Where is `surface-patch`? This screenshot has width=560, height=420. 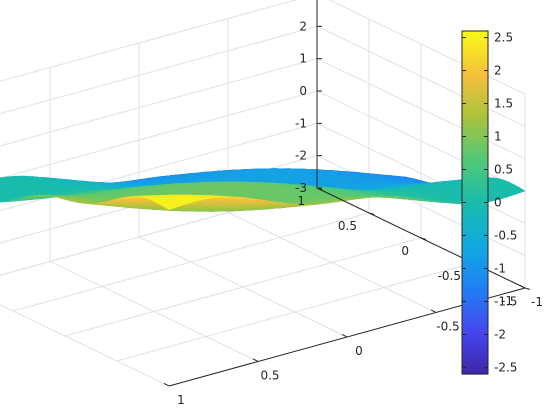 surface-patch is located at coordinates (2, 188).